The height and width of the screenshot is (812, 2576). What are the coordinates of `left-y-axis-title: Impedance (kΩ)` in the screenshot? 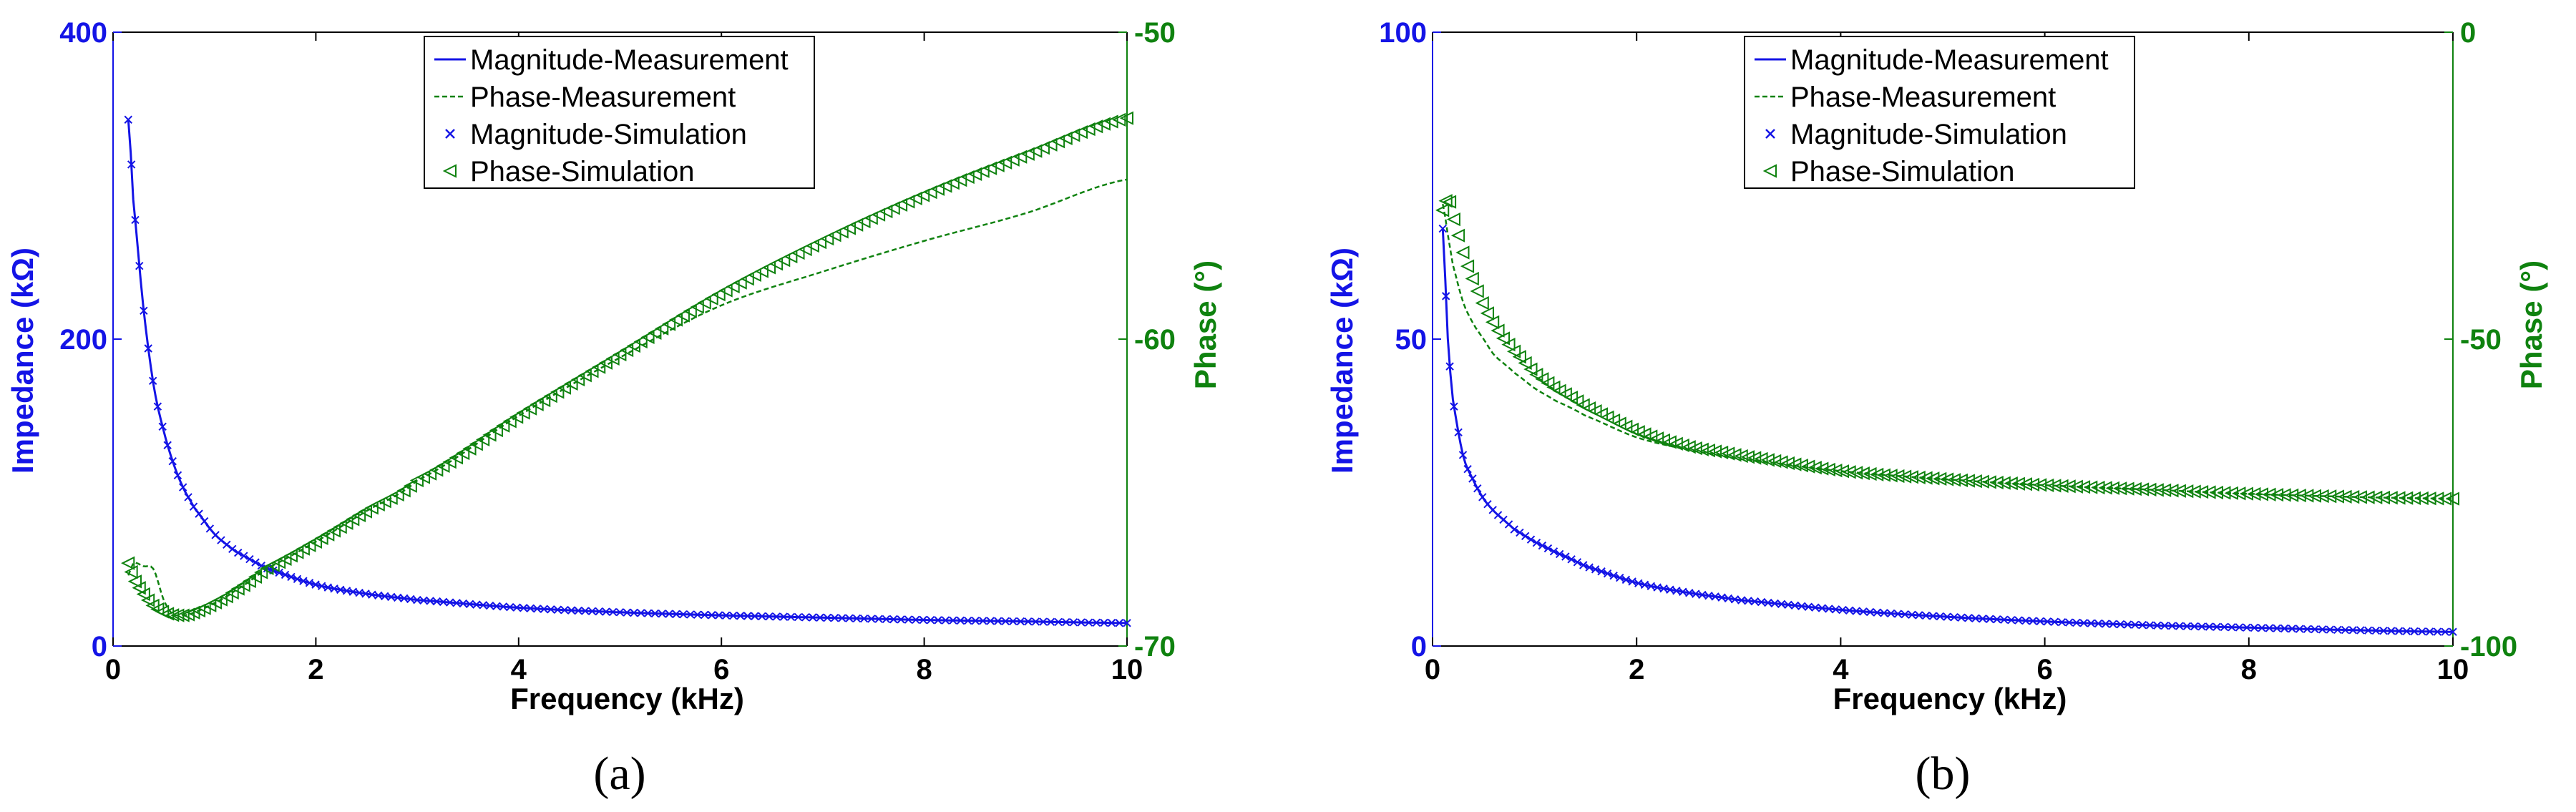 It's located at (22, 361).